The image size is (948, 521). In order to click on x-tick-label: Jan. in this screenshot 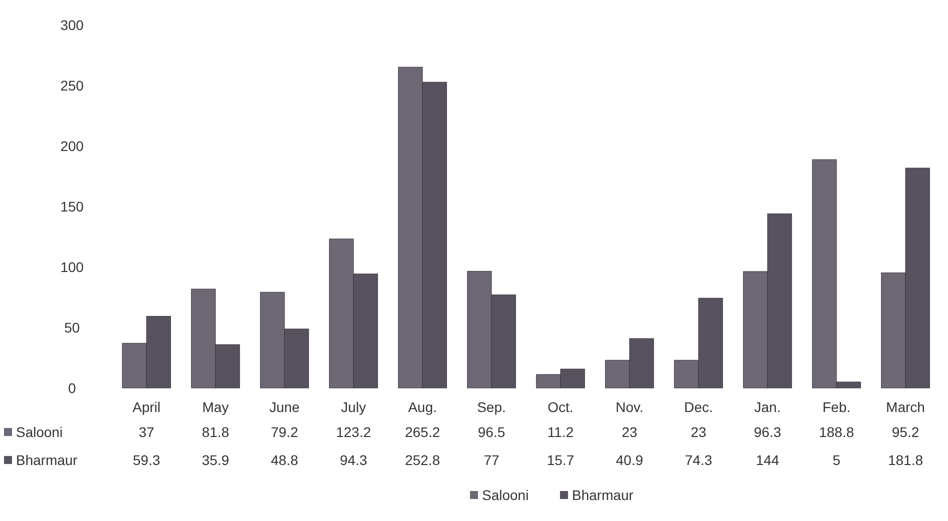, I will do `click(767, 407)`.